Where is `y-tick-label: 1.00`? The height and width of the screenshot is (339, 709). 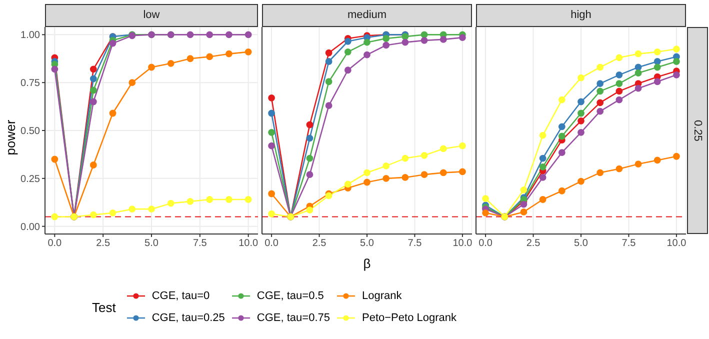
y-tick-label: 1.00 is located at coordinates (30, 36).